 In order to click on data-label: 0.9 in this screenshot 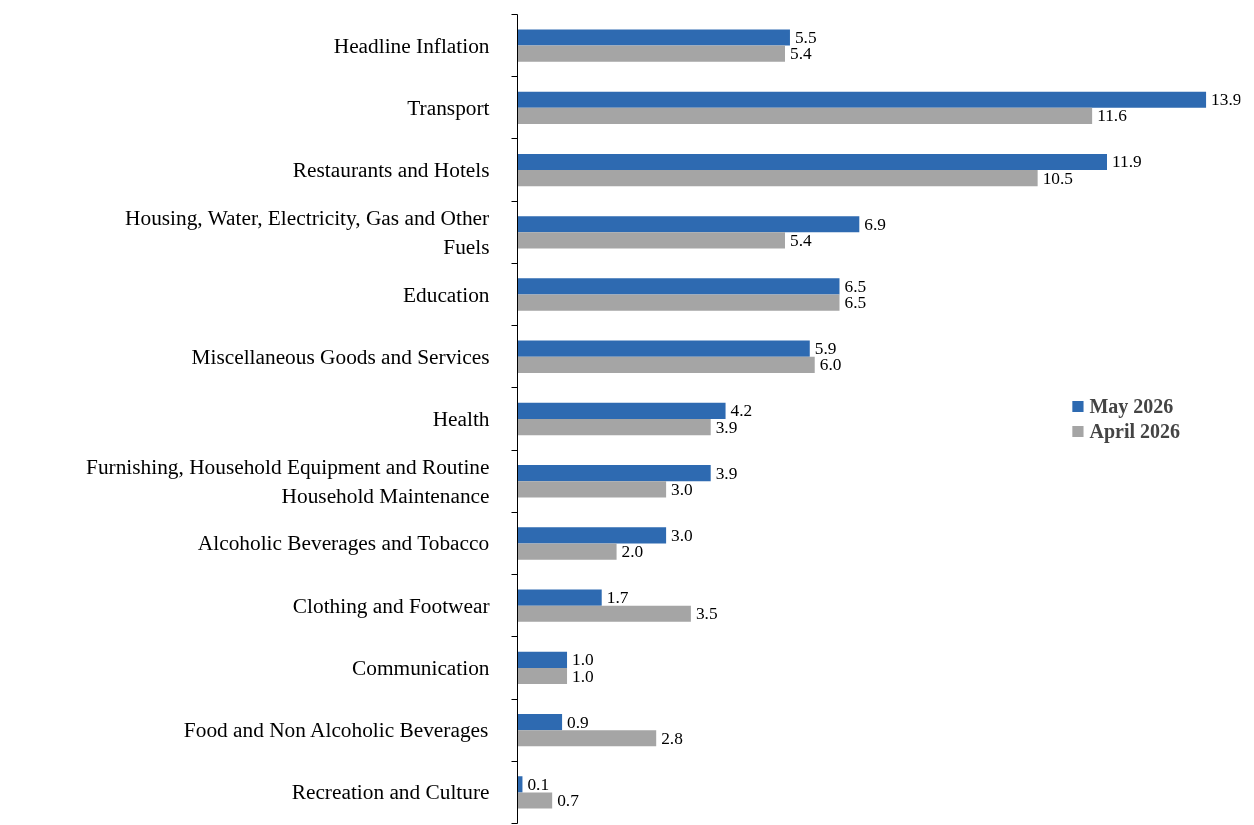, I will do `click(578, 722)`.